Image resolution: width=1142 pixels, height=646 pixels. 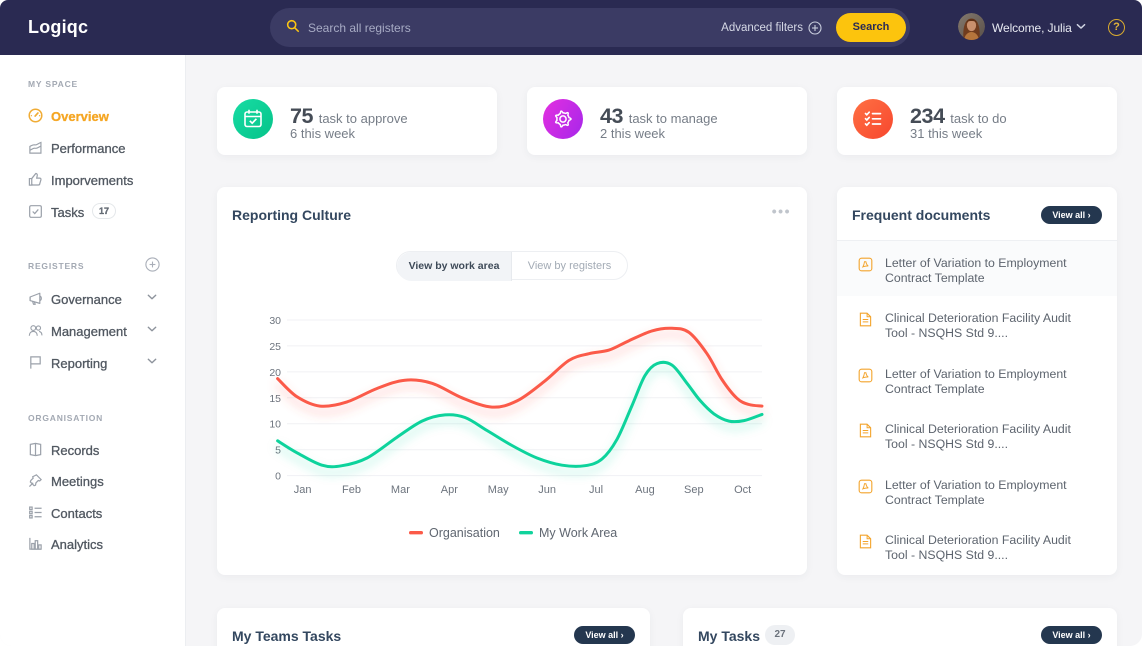 What do you see at coordinates (464, 533) in the screenshot?
I see `svg-text: Organisation` at bounding box center [464, 533].